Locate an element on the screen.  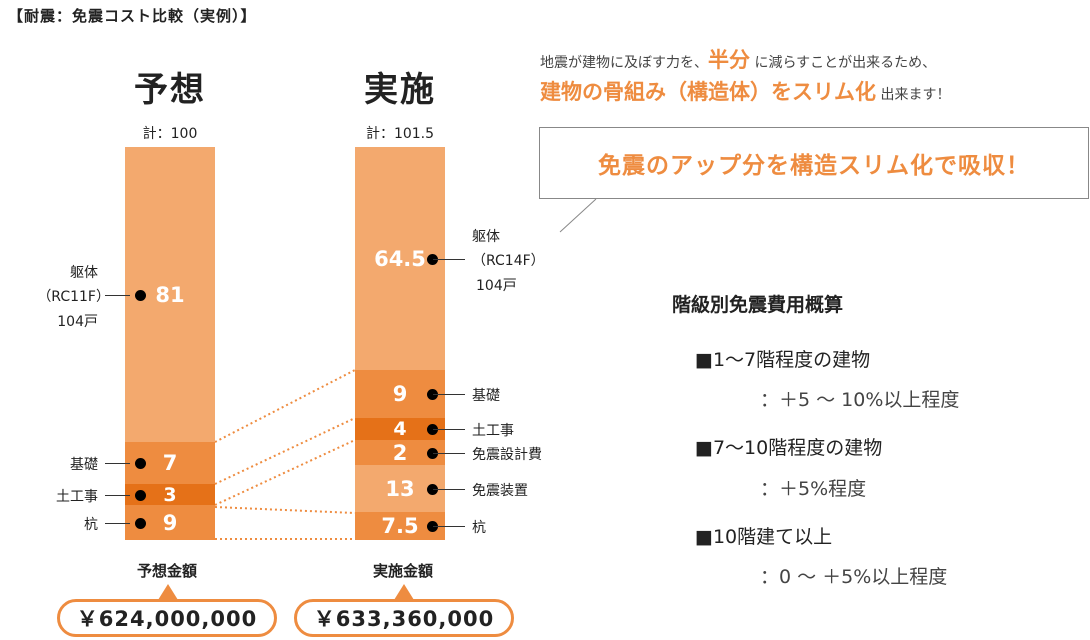
segment-label: 免震装置 is located at coordinates (500, 490).